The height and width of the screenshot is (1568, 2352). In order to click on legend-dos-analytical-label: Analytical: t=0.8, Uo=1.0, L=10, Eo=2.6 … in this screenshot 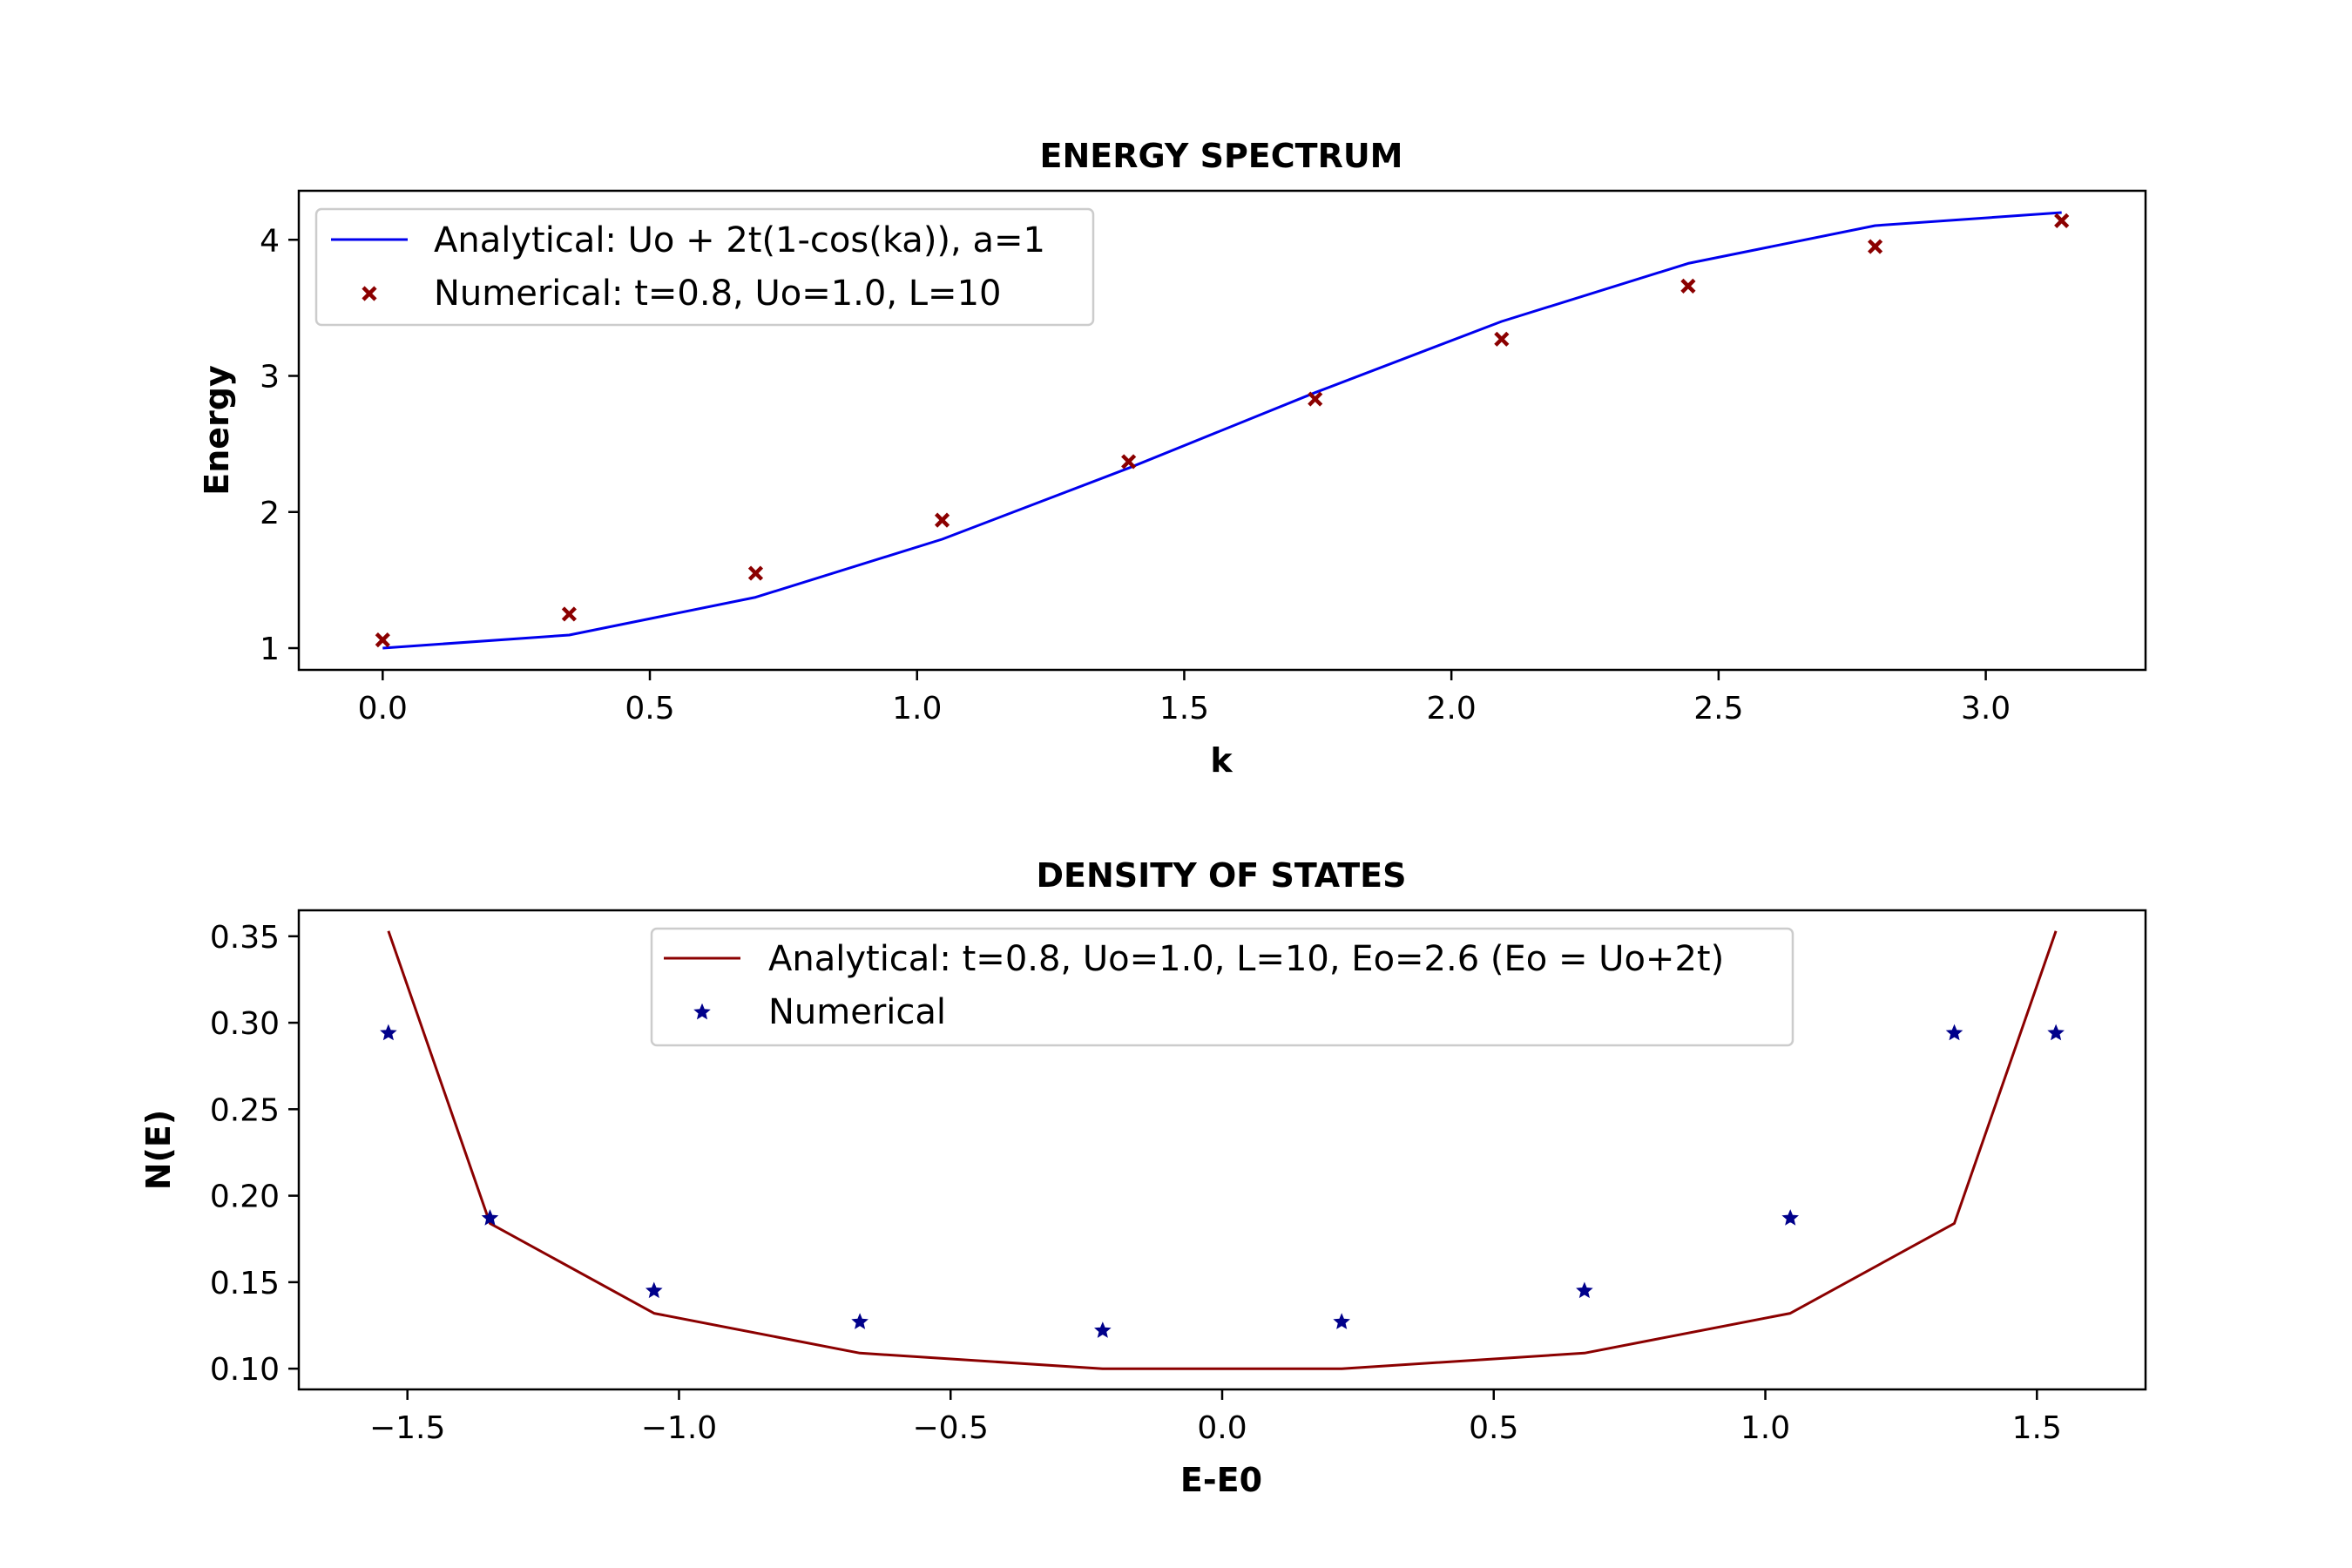, I will do `click(1246, 959)`.